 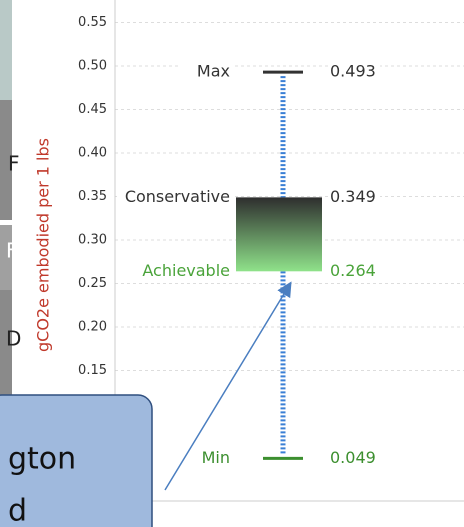 I want to click on callout-text: d, so click(x=17, y=510).